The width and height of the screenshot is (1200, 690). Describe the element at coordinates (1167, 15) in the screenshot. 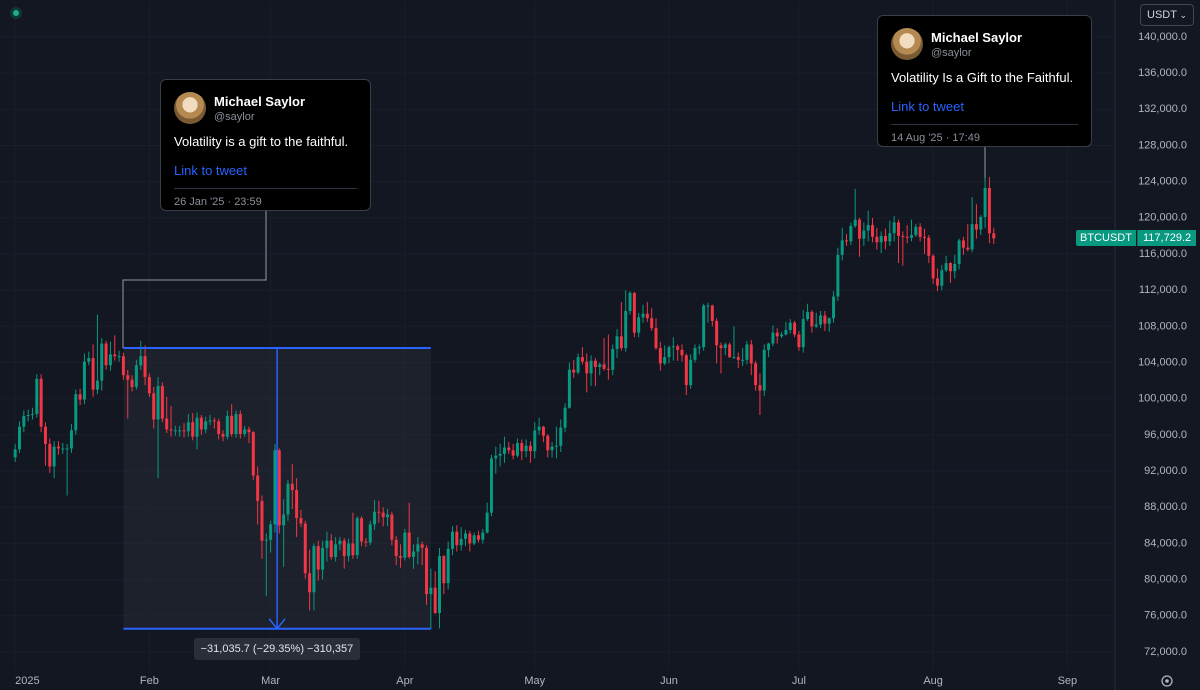

I see `currency-select: USDT ⌄` at that location.